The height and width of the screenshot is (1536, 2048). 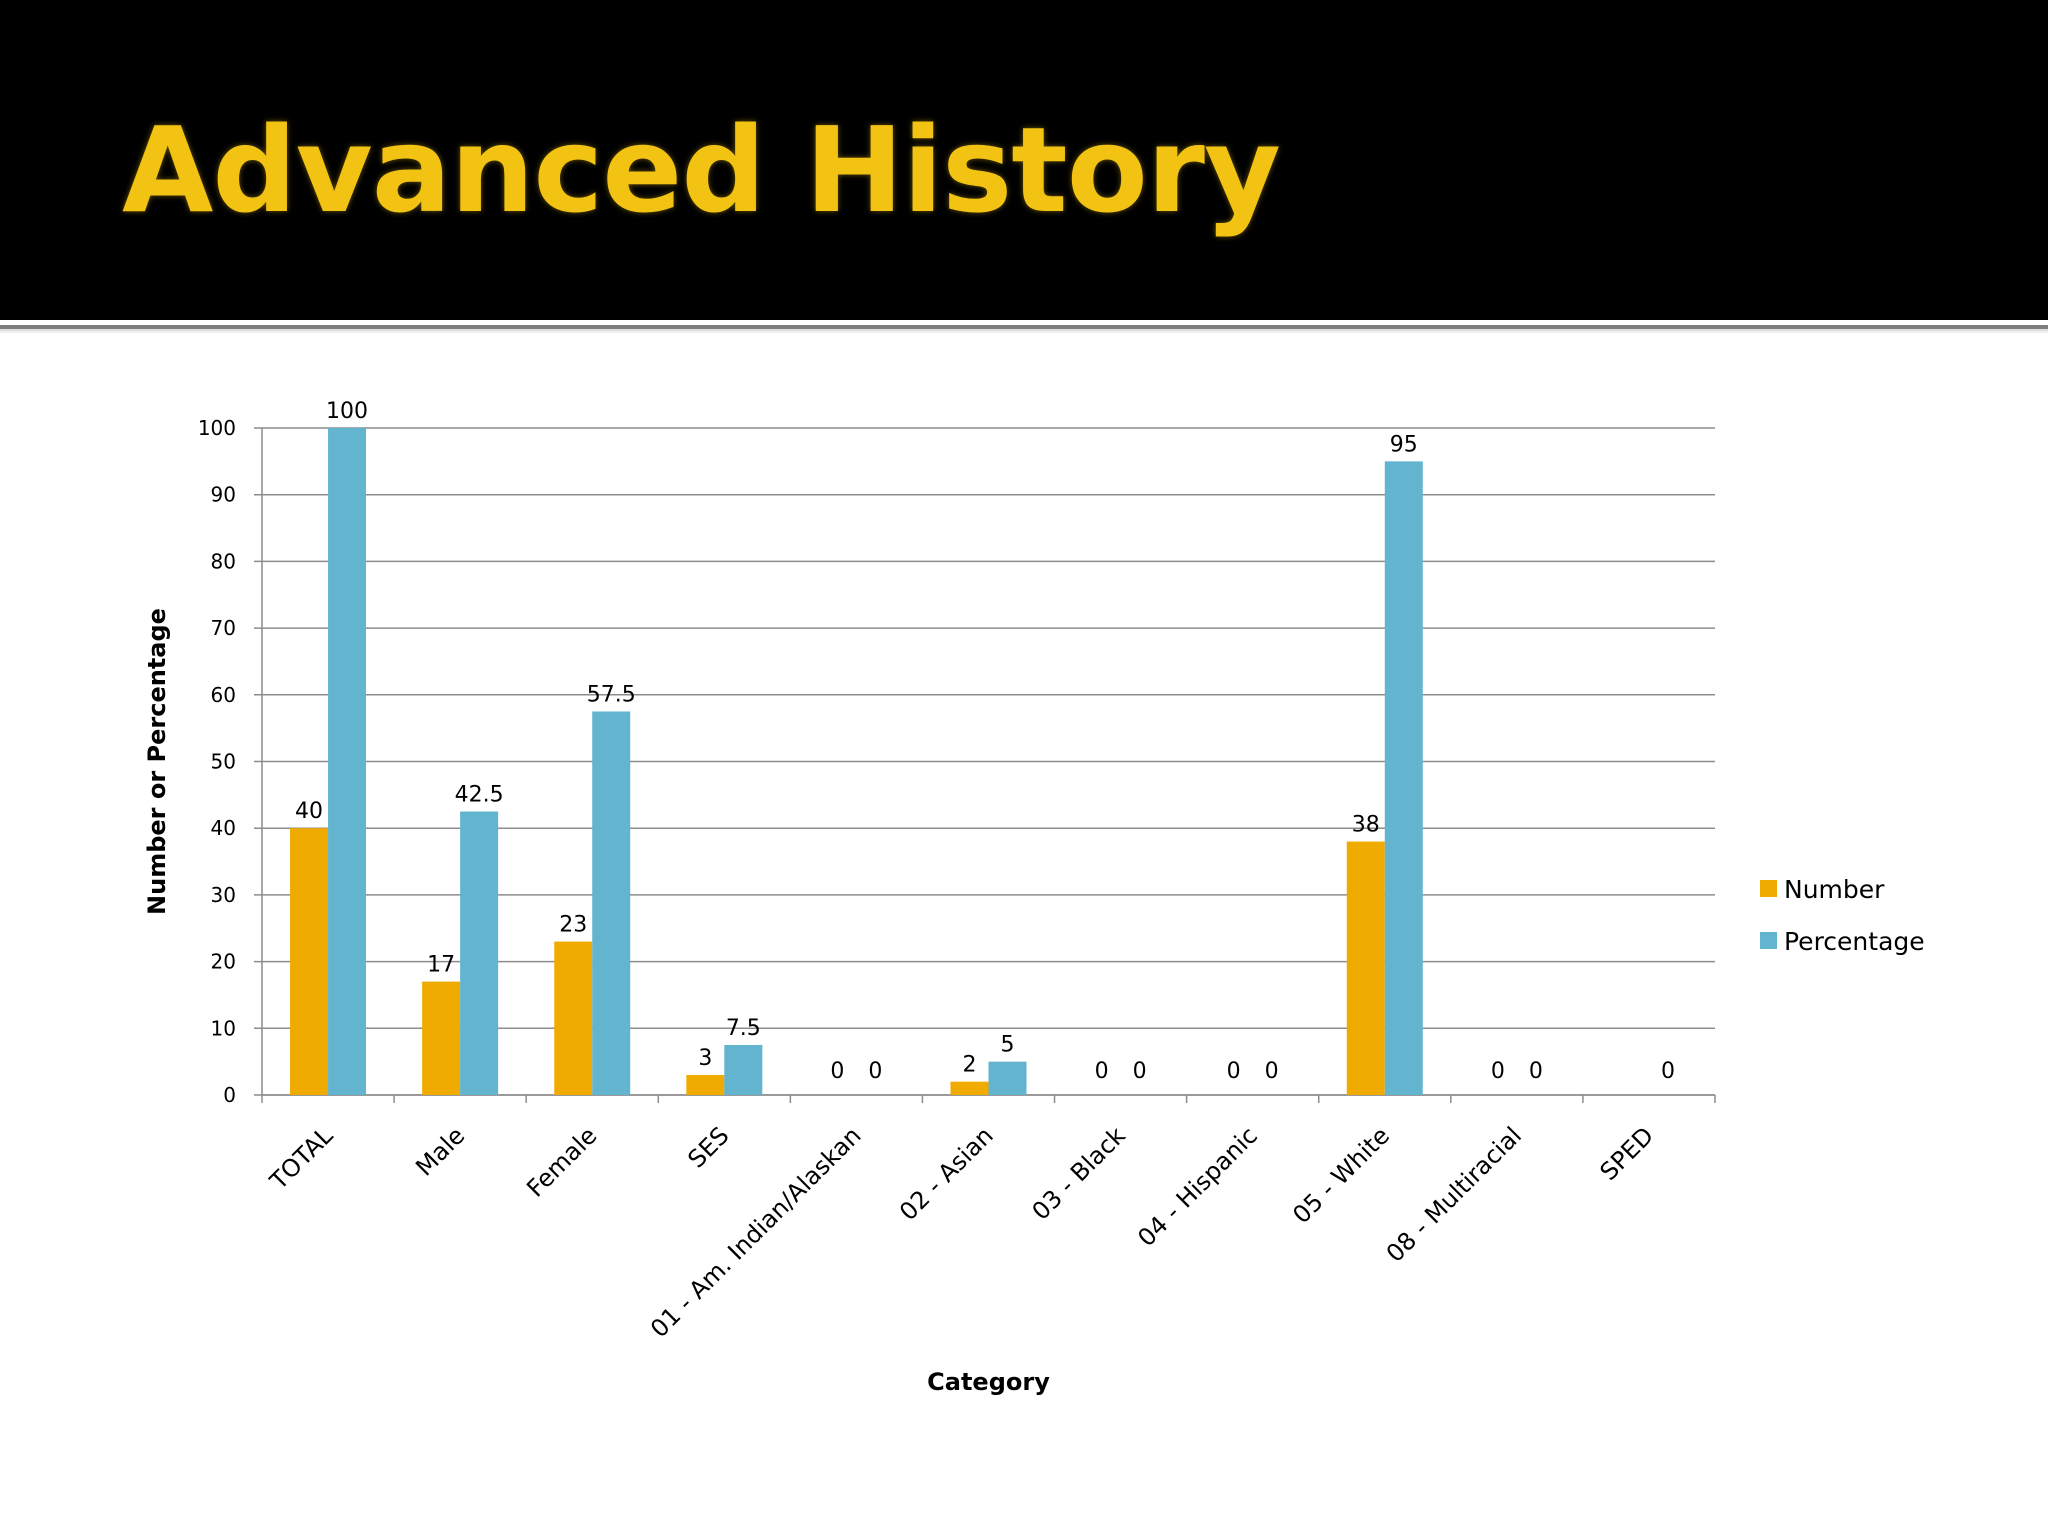 What do you see at coordinates (611, 694) in the screenshot?
I see `data-label-percentage: 57.5` at bounding box center [611, 694].